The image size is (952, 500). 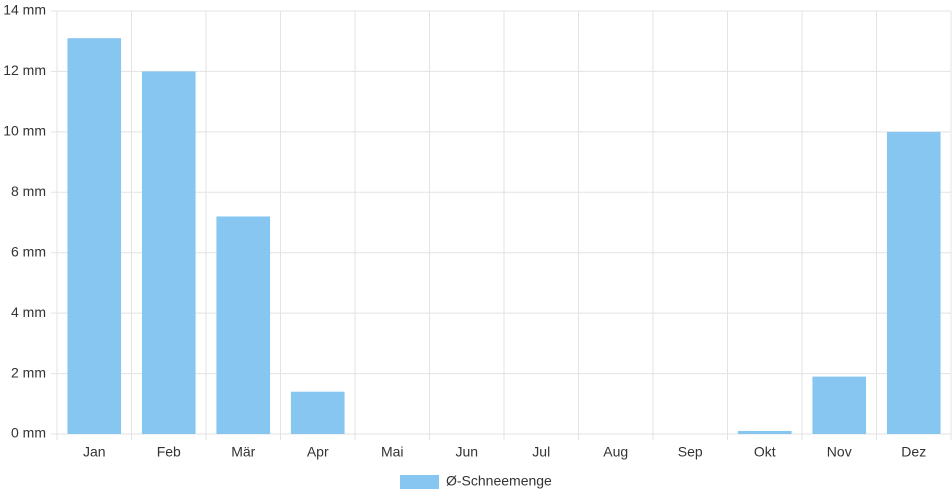 I want to click on x-tick-label: Mai, so click(x=392, y=452).